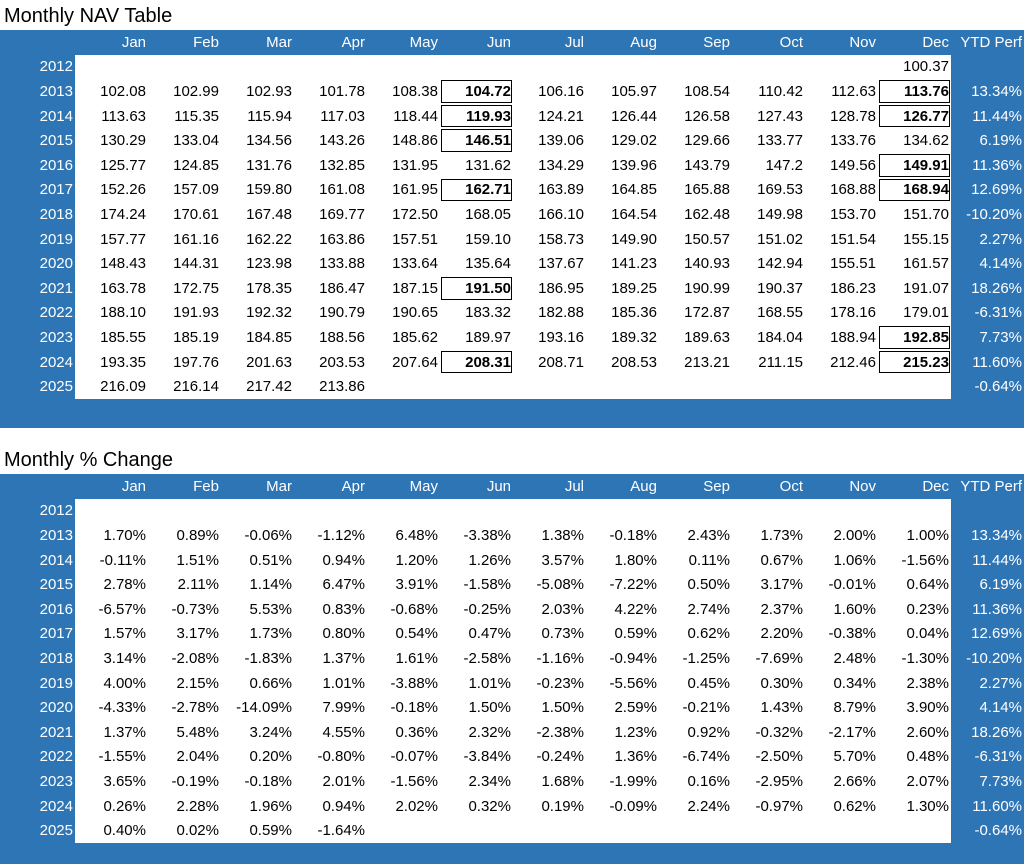 Image resolution: width=1024 pixels, height=864 pixels. What do you see at coordinates (549, 609) in the screenshot?
I see `table-cell: 2.03%` at bounding box center [549, 609].